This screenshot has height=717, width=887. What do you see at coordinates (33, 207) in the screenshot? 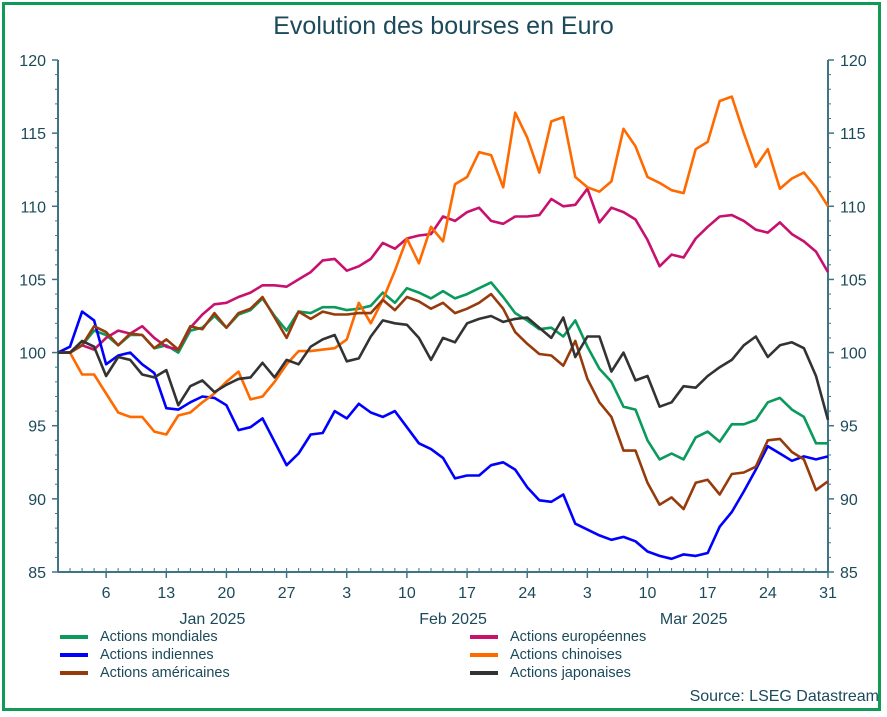
I see `y-tick-label-left: 110` at bounding box center [33, 207].